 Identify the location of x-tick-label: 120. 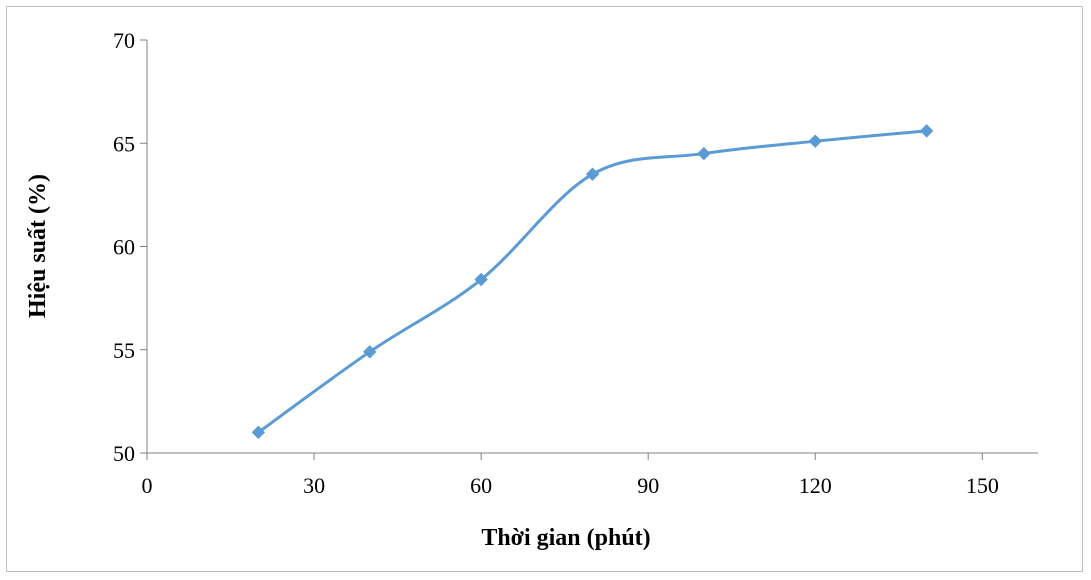
(815, 485).